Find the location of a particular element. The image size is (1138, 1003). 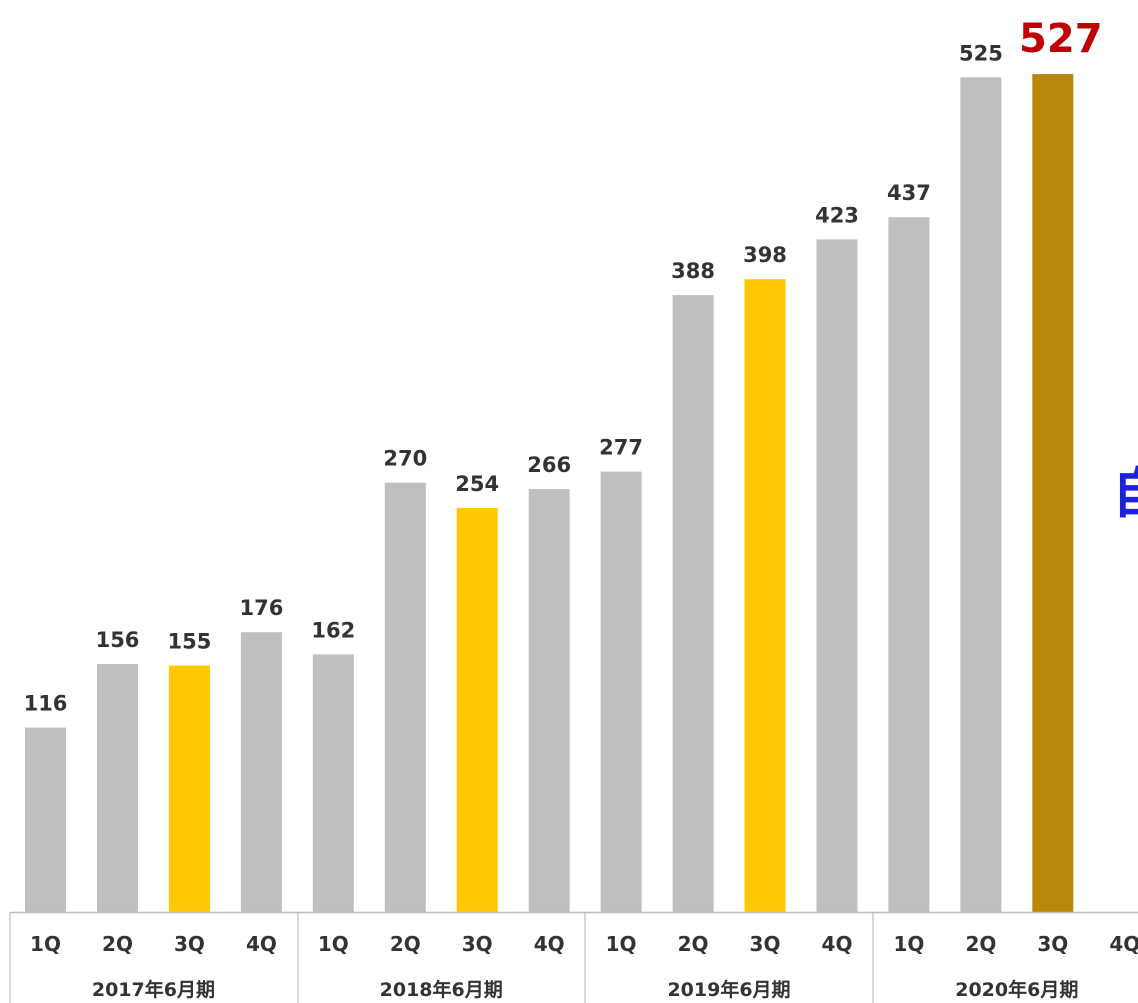

value-label-10: 388 is located at coordinates (693, 271).